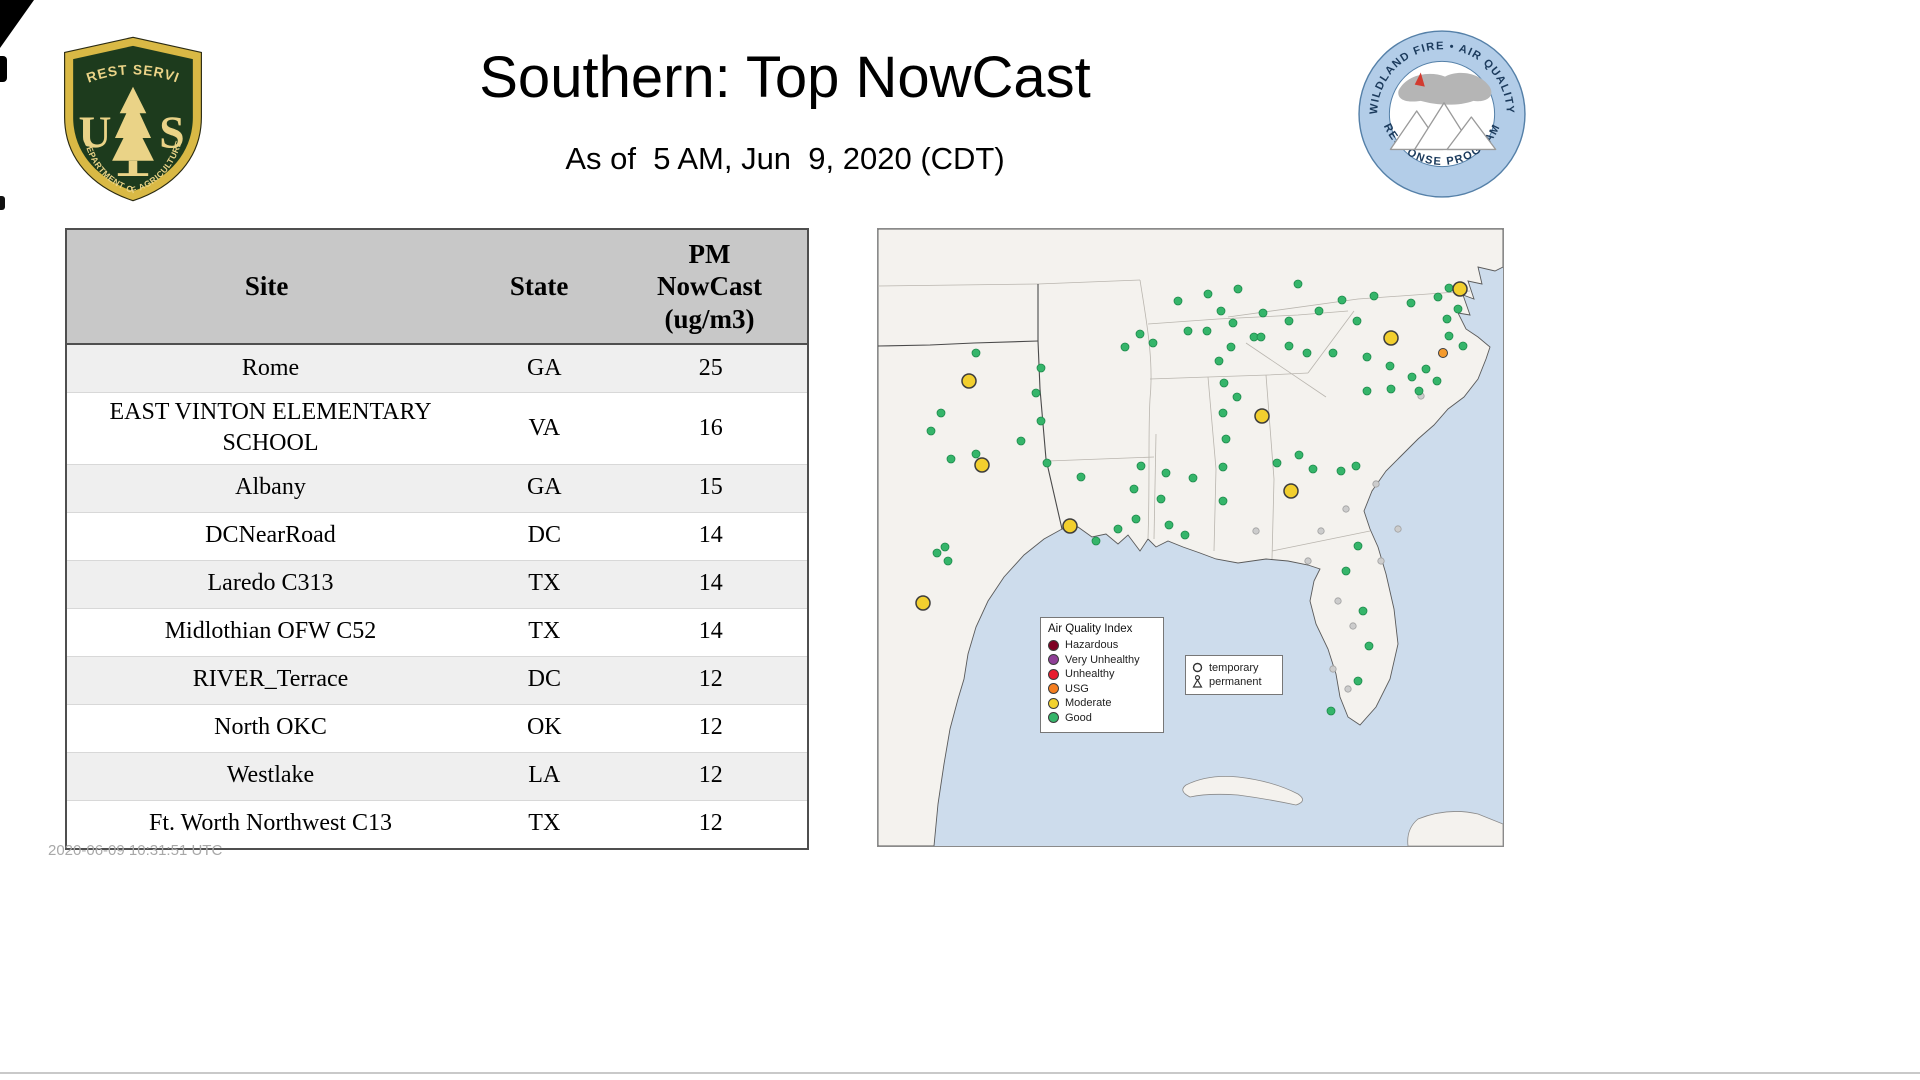 This screenshot has height=1080, width=1920. What do you see at coordinates (270, 775) in the screenshot?
I see `cell-site: Westlake` at bounding box center [270, 775].